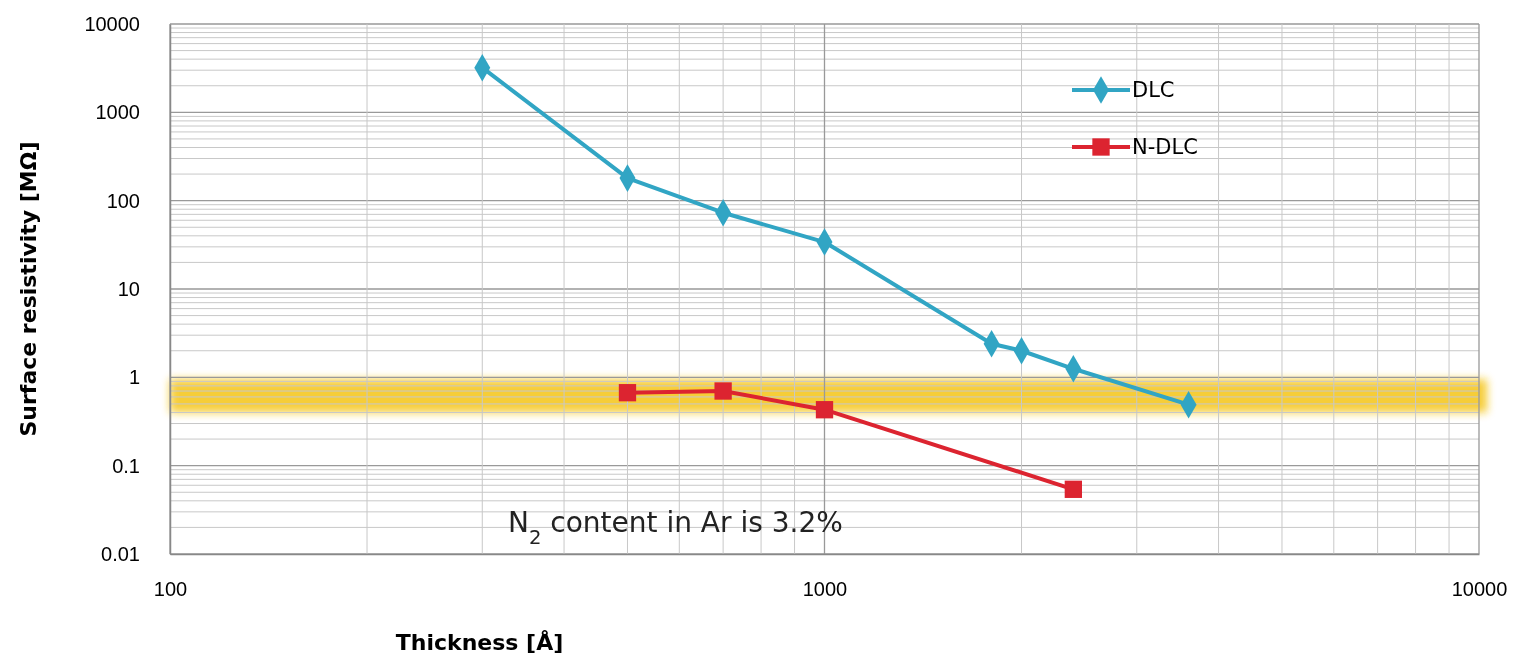 The height and width of the screenshot is (657, 1536). What do you see at coordinates (123, 200) in the screenshot?
I see `y-tick-label: 100` at bounding box center [123, 200].